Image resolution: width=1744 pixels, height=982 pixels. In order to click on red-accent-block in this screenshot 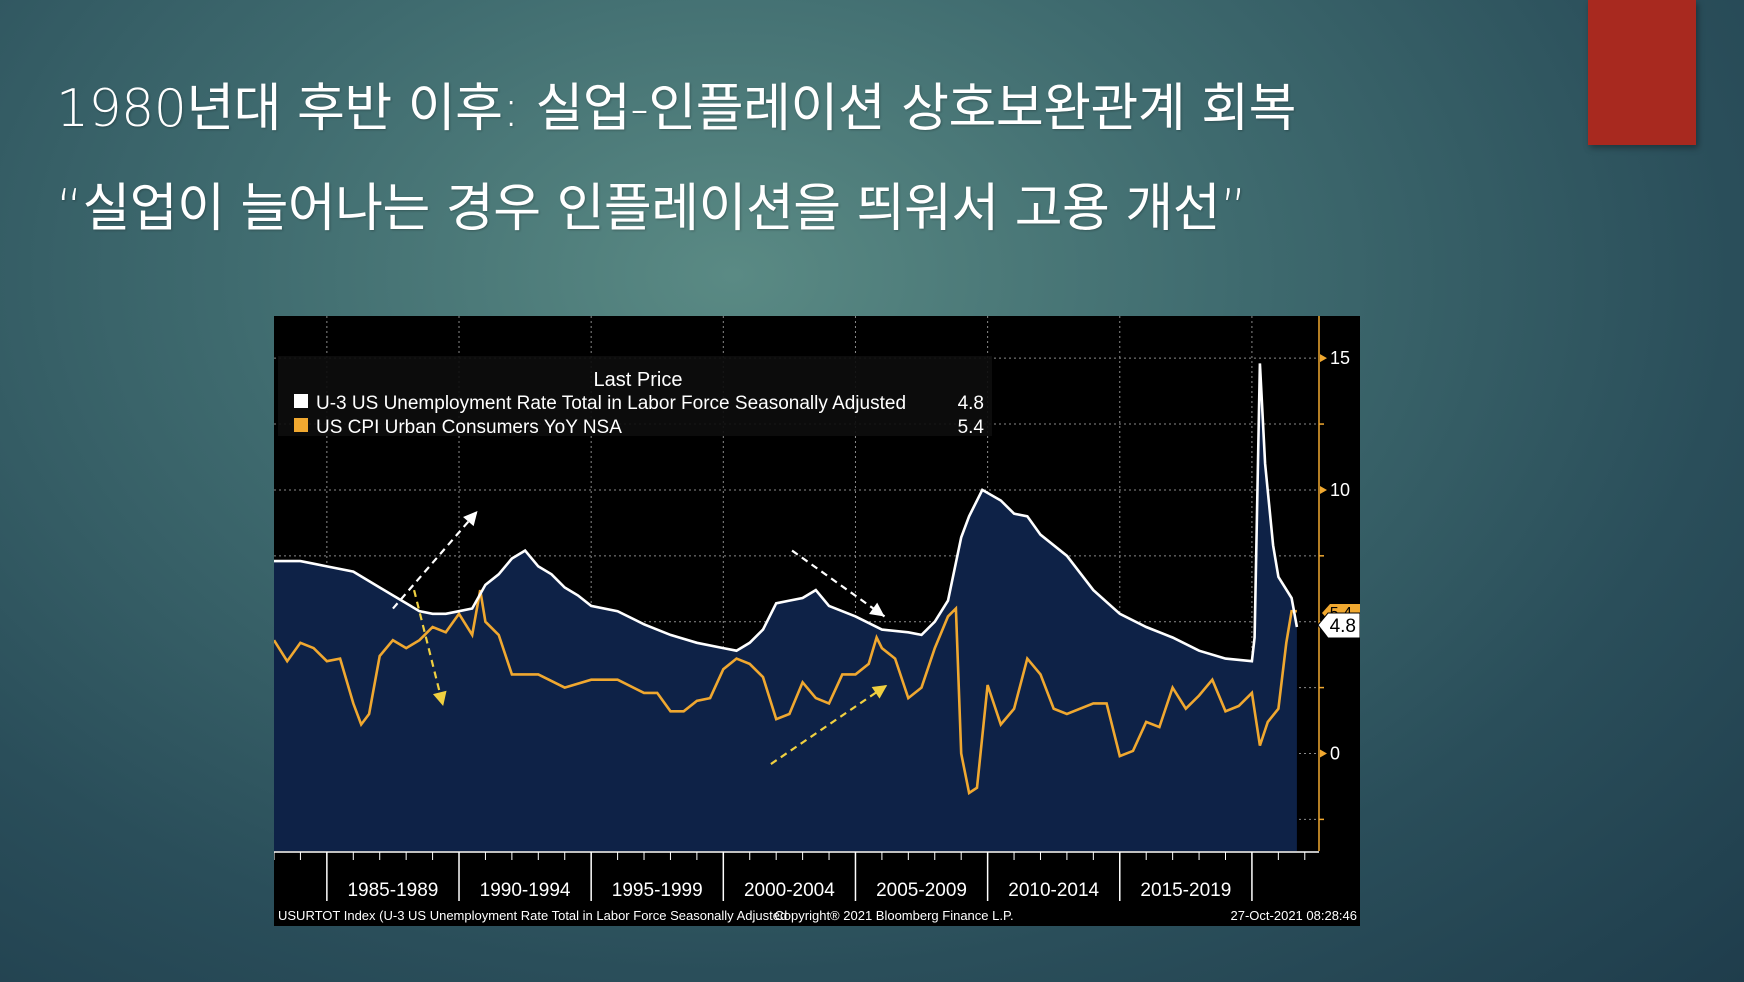, I will do `click(1642, 72)`.